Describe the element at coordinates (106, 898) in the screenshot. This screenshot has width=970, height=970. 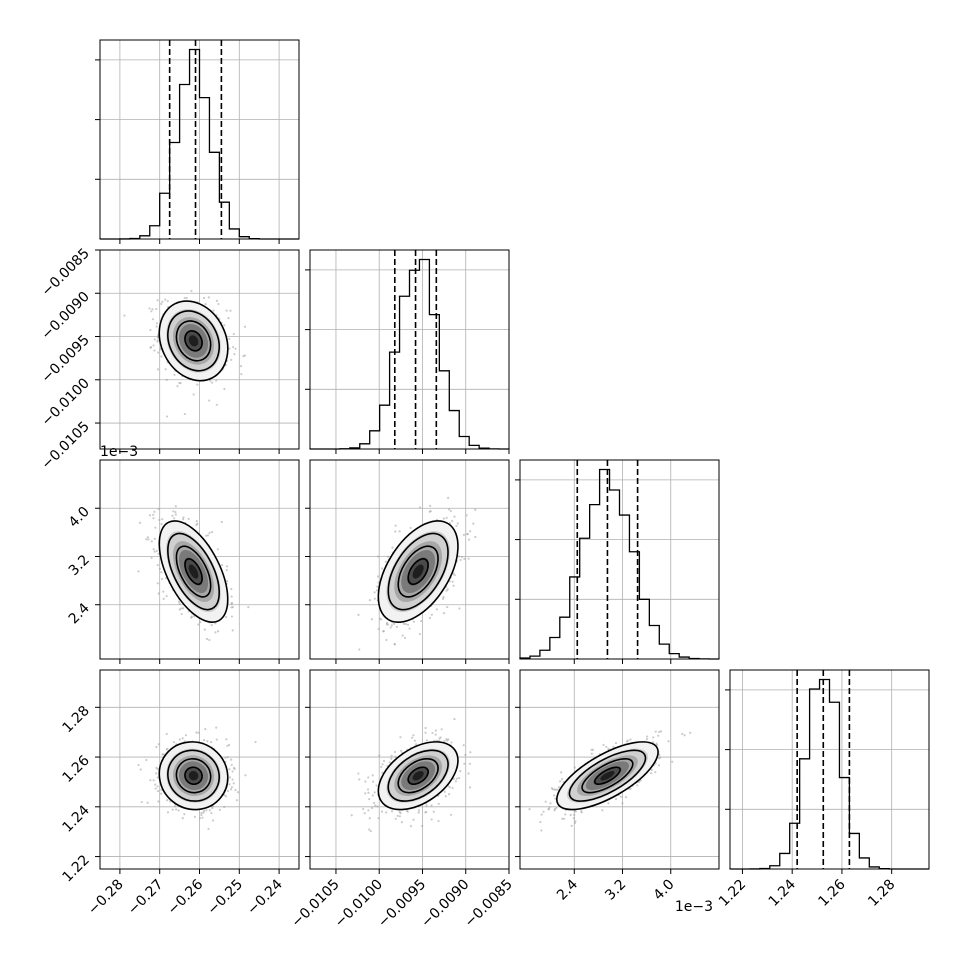
I see `x-tick-label: −0.28` at that location.